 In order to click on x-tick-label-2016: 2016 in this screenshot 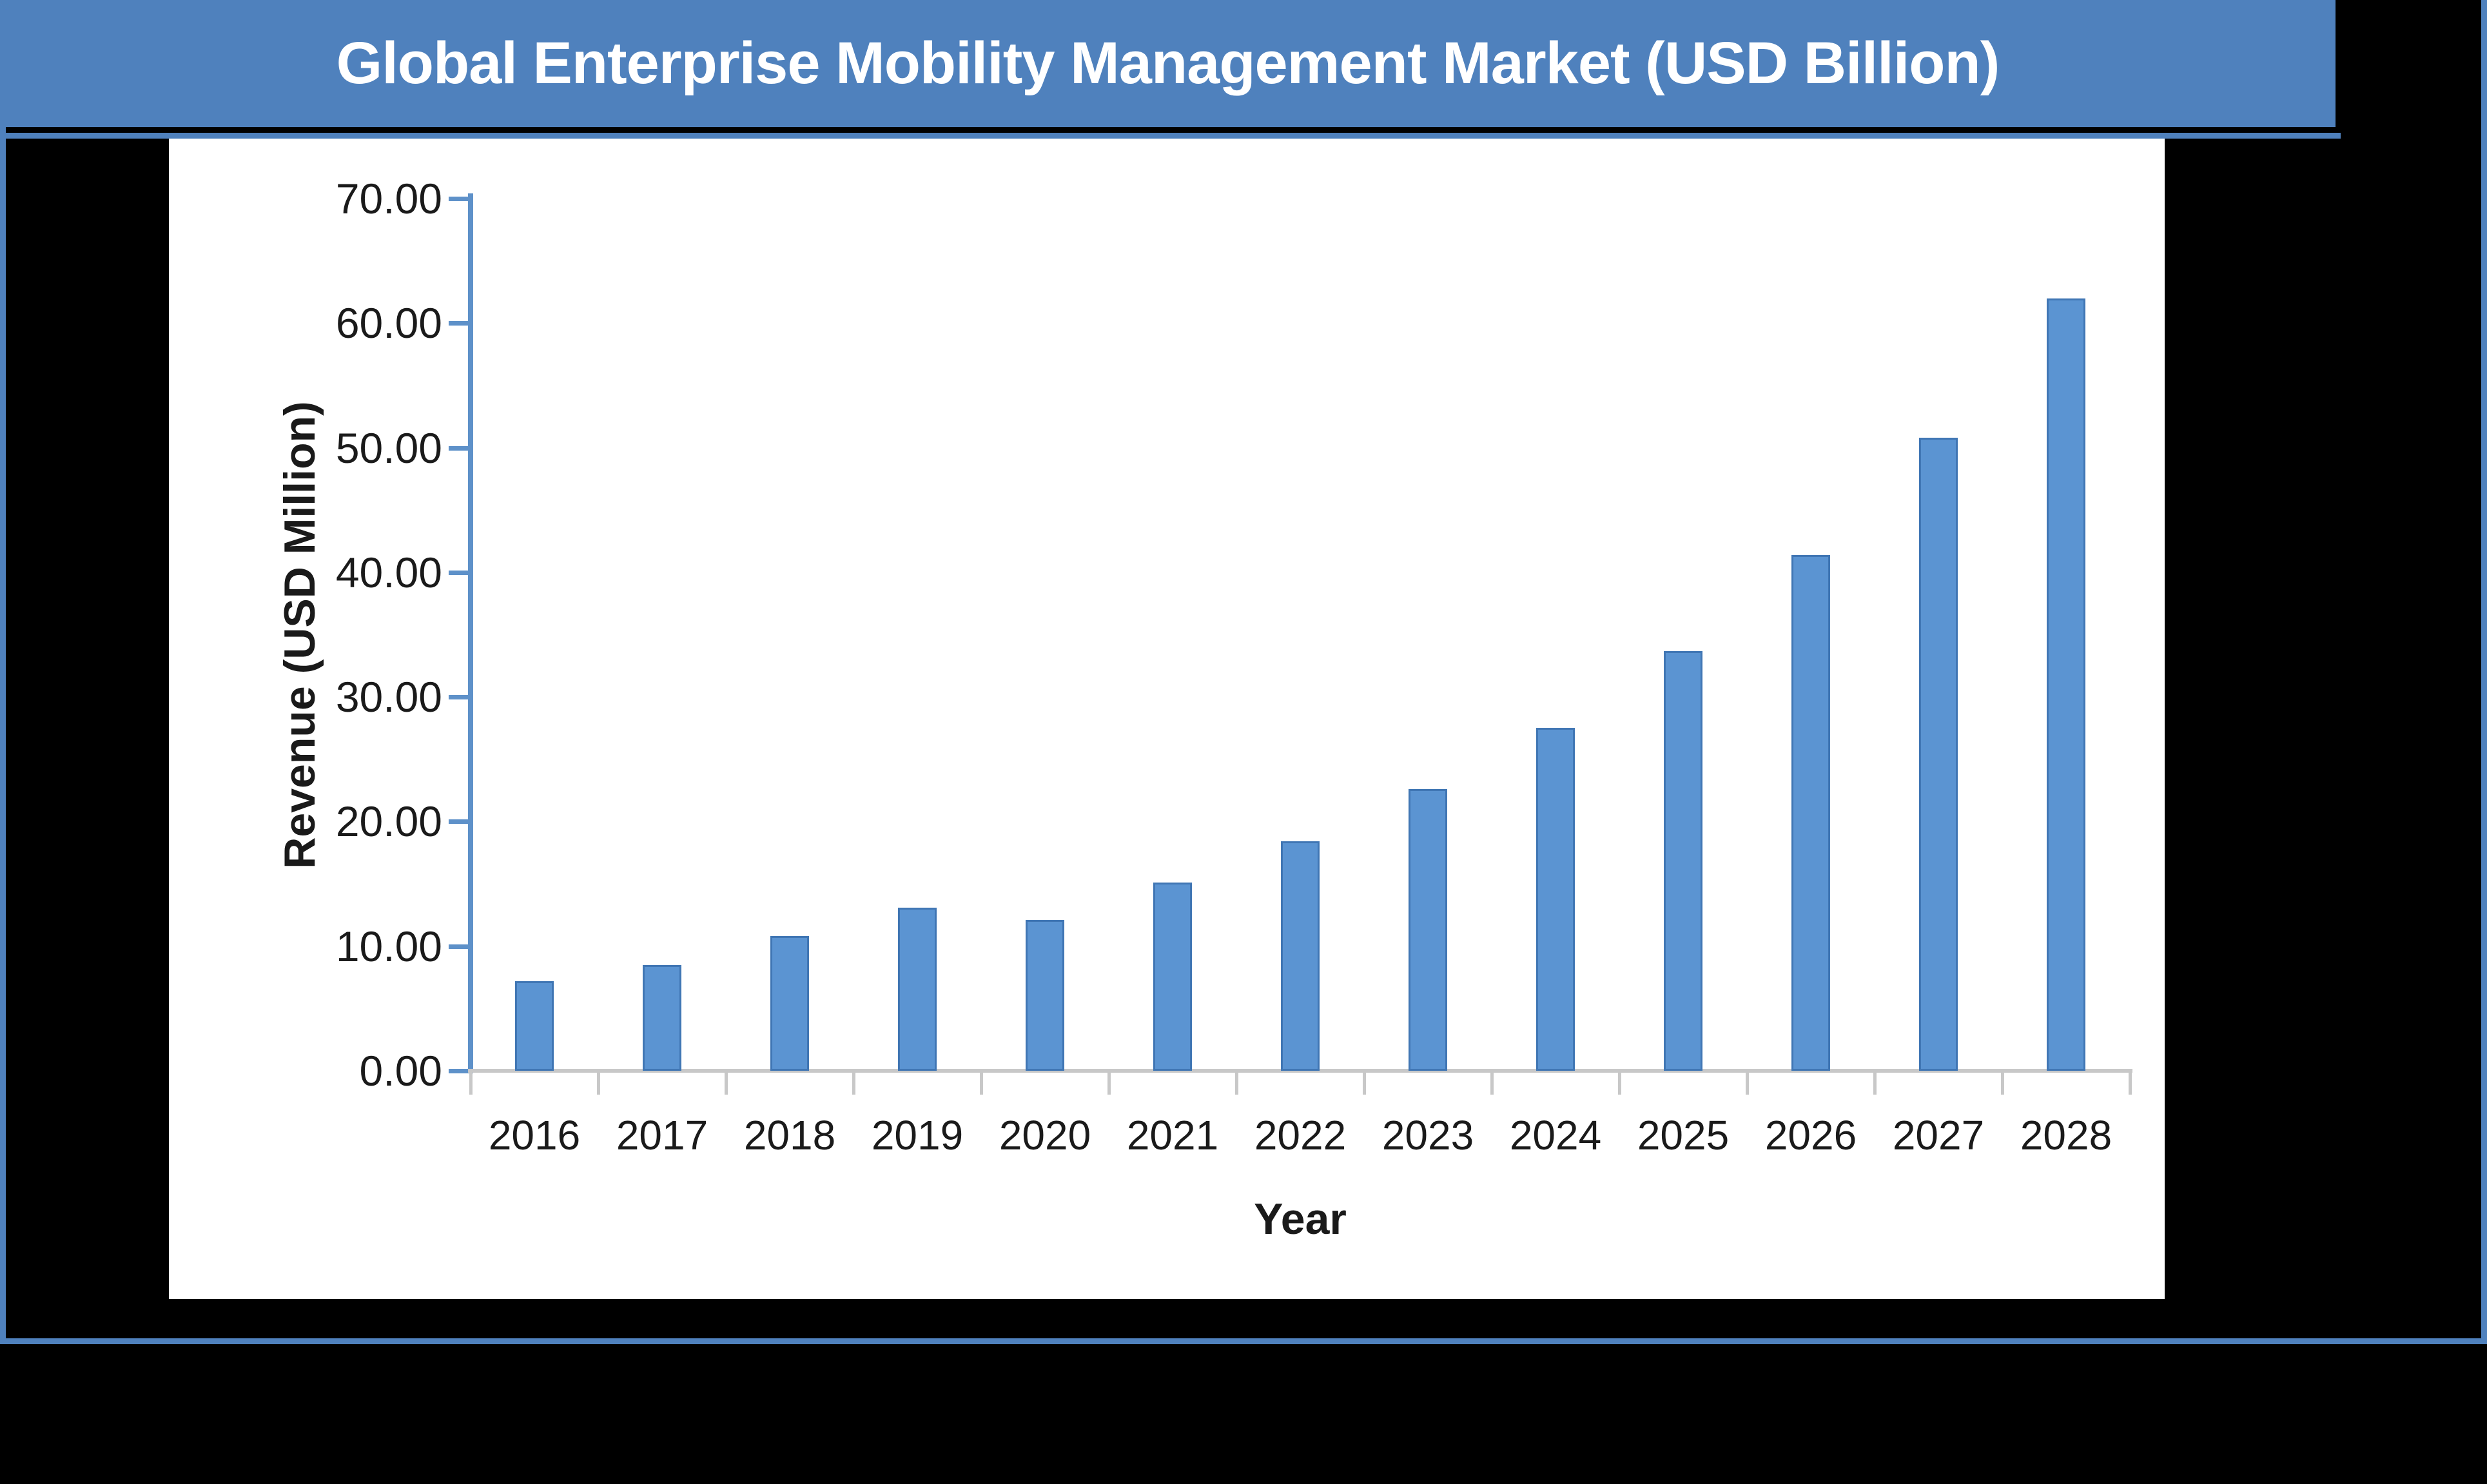, I will do `click(534, 1135)`.